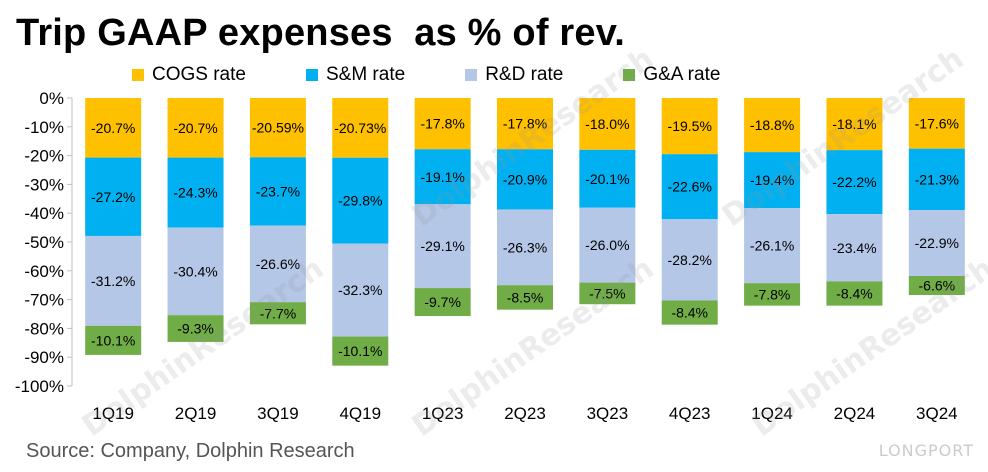 This screenshot has height=472, width=988. I want to click on x-tick-label: 3Q23, so click(608, 413).